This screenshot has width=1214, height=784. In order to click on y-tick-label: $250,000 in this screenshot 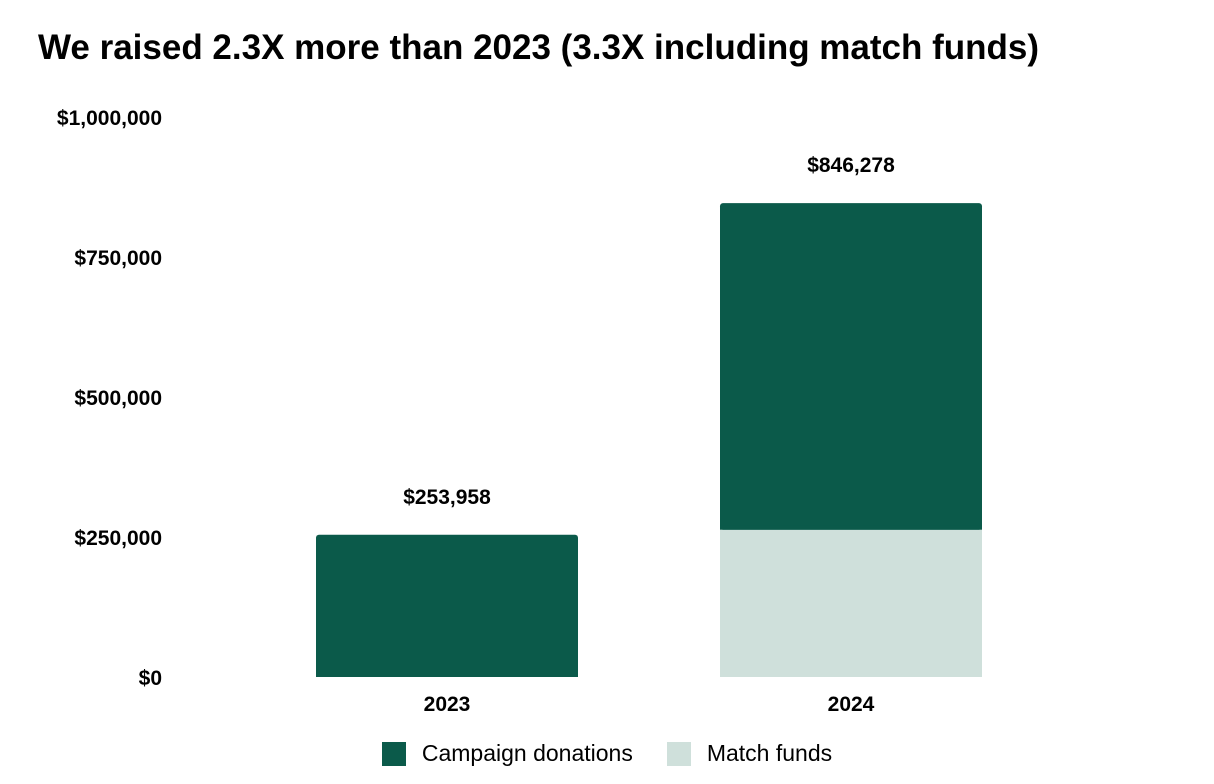, I will do `click(118, 538)`.